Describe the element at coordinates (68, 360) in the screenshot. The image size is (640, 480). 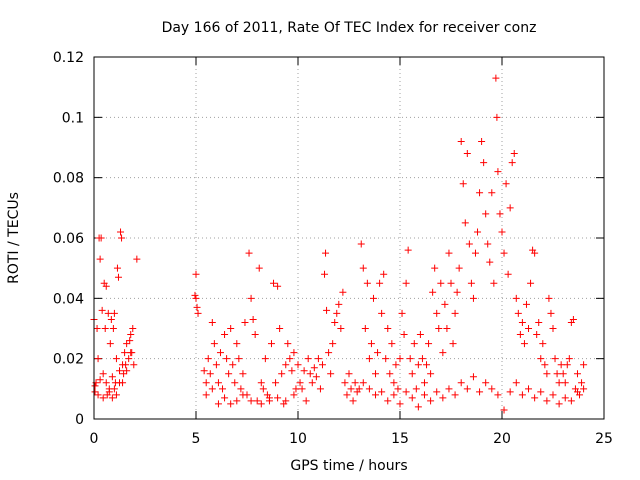
I see `y-tick-label: 0.02` at that location.